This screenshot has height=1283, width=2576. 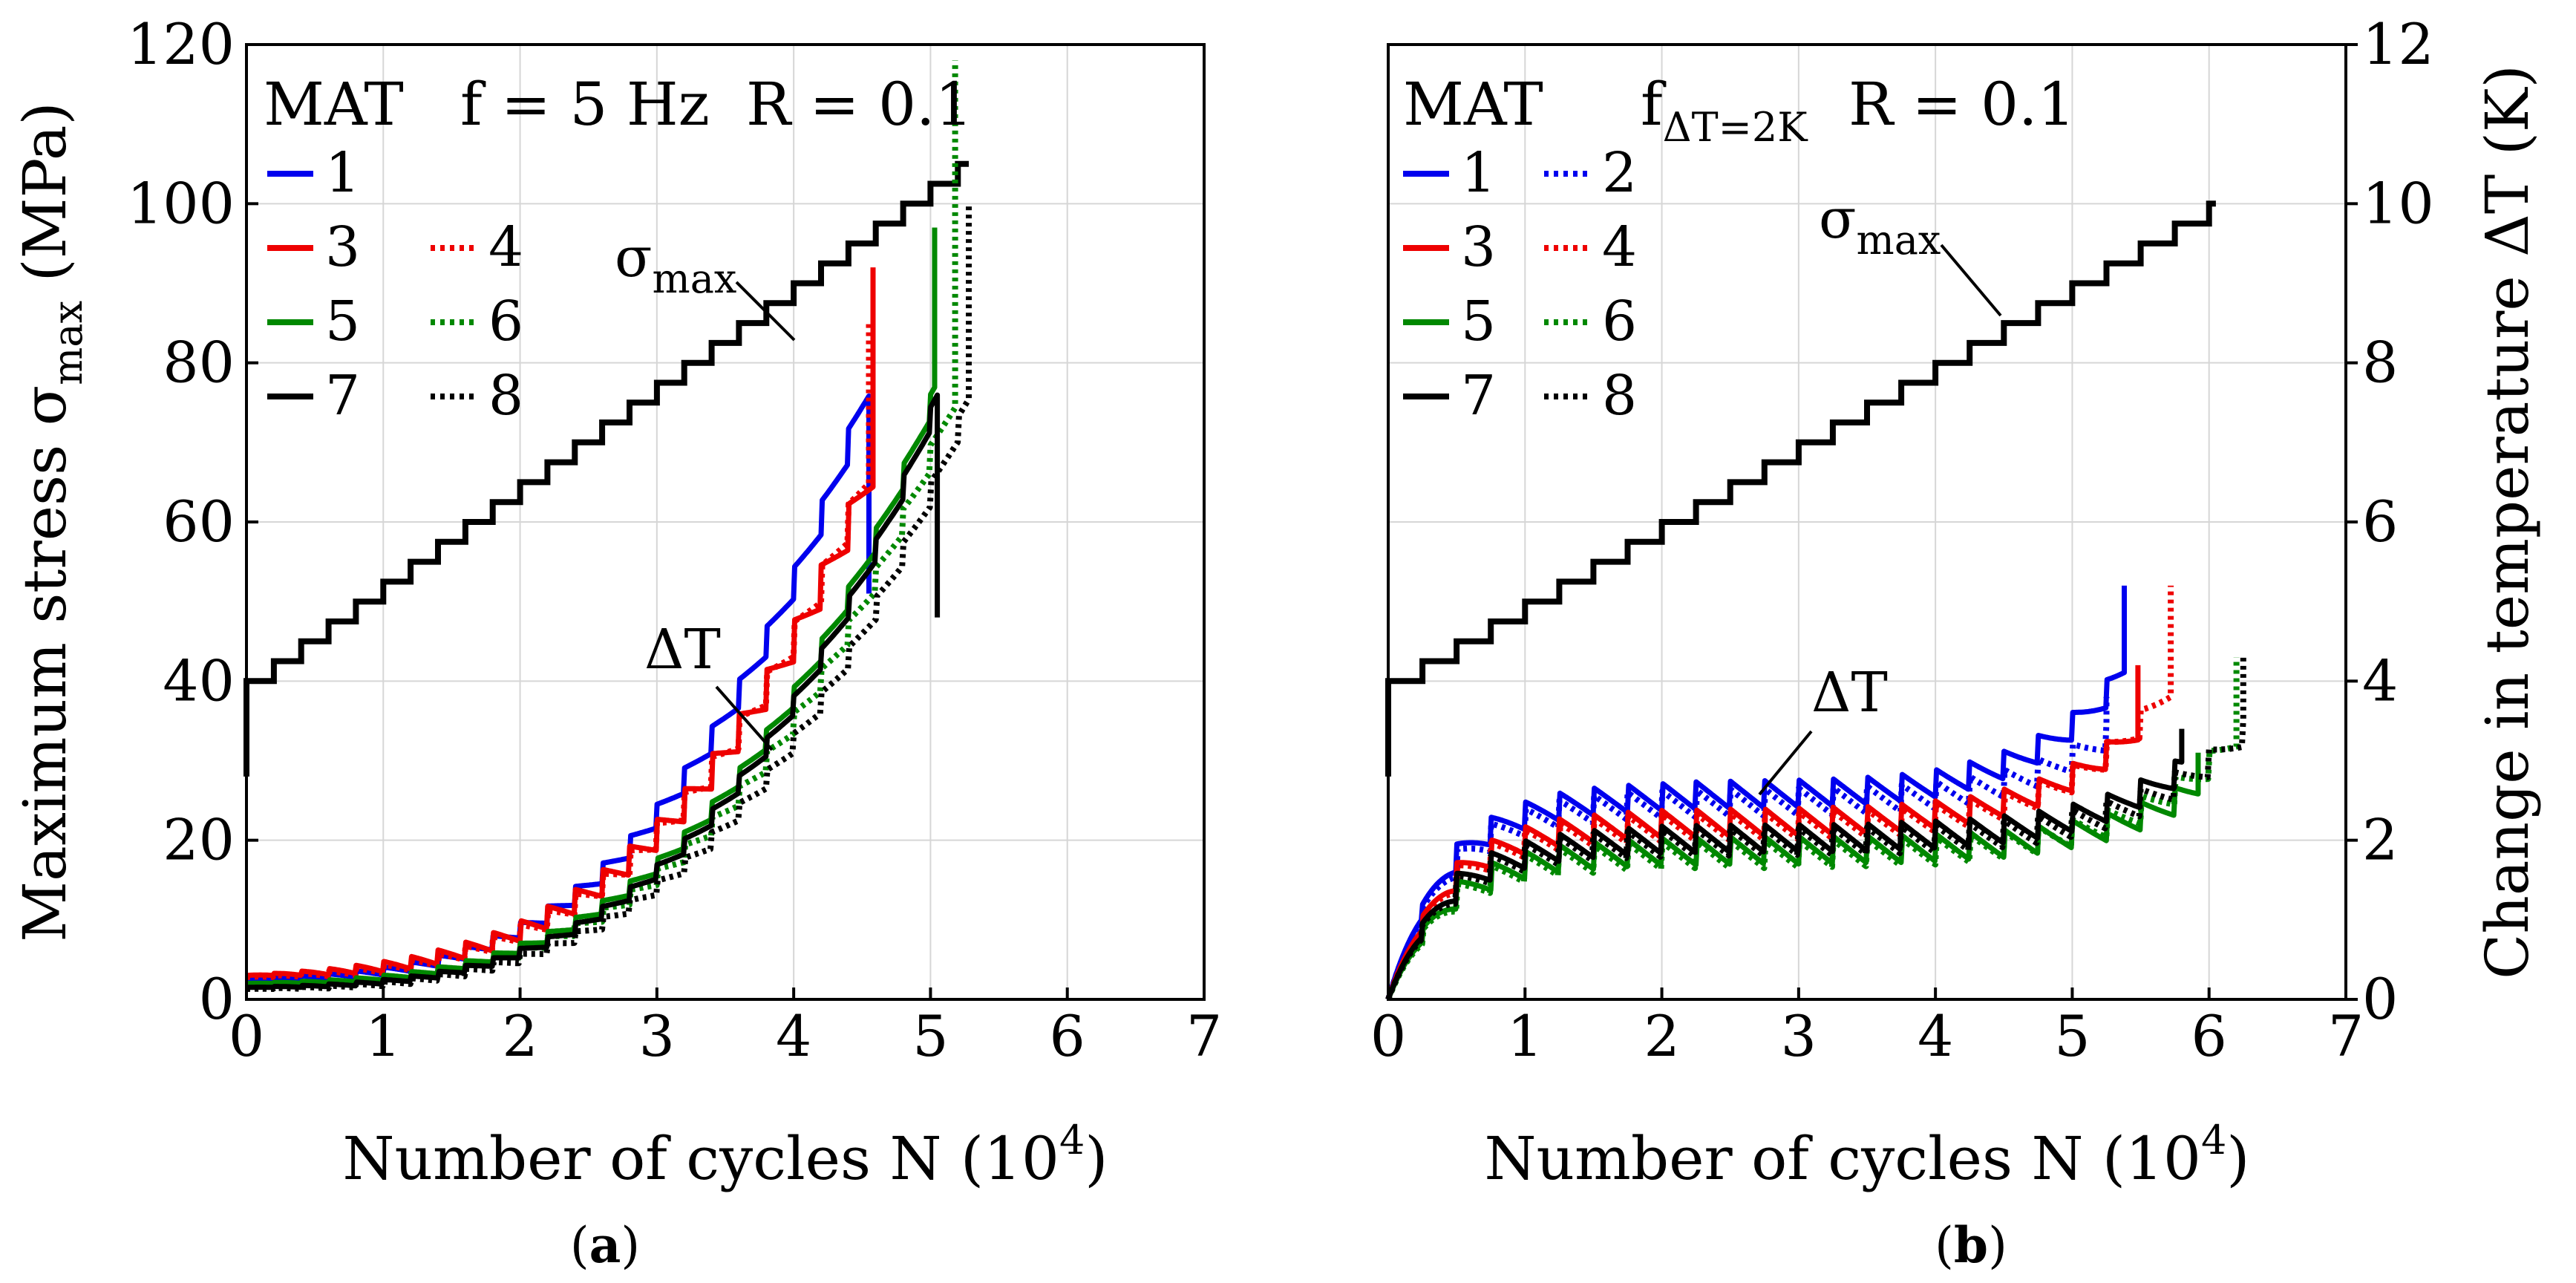 What do you see at coordinates (2380, 522) in the screenshot?
I see `y-tick-label: 6` at bounding box center [2380, 522].